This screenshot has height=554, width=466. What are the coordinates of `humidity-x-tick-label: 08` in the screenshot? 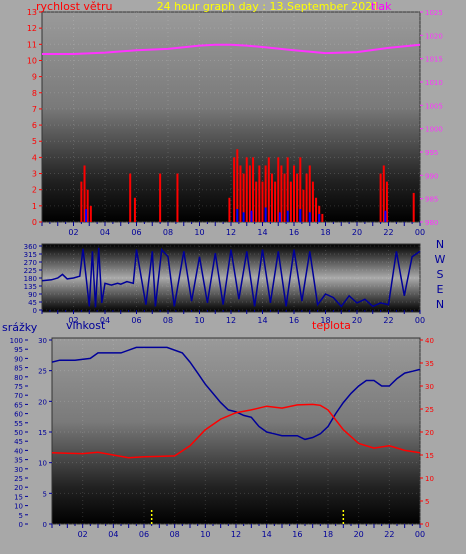 It's located at (175, 534).